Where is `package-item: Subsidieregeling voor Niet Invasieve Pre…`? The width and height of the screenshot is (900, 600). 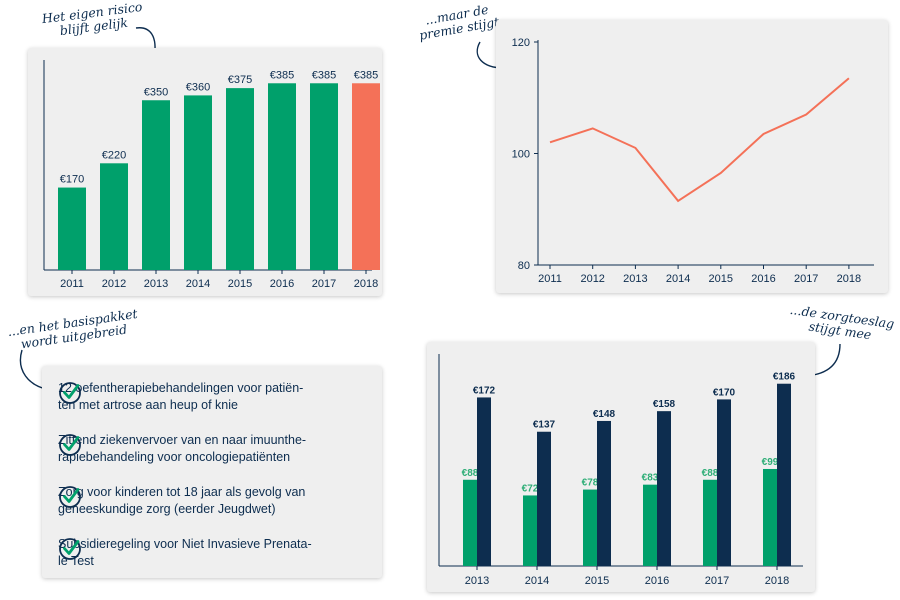
package-item: Subsidieregeling voor Niet Invasieve Pre… is located at coordinates (217, 553).